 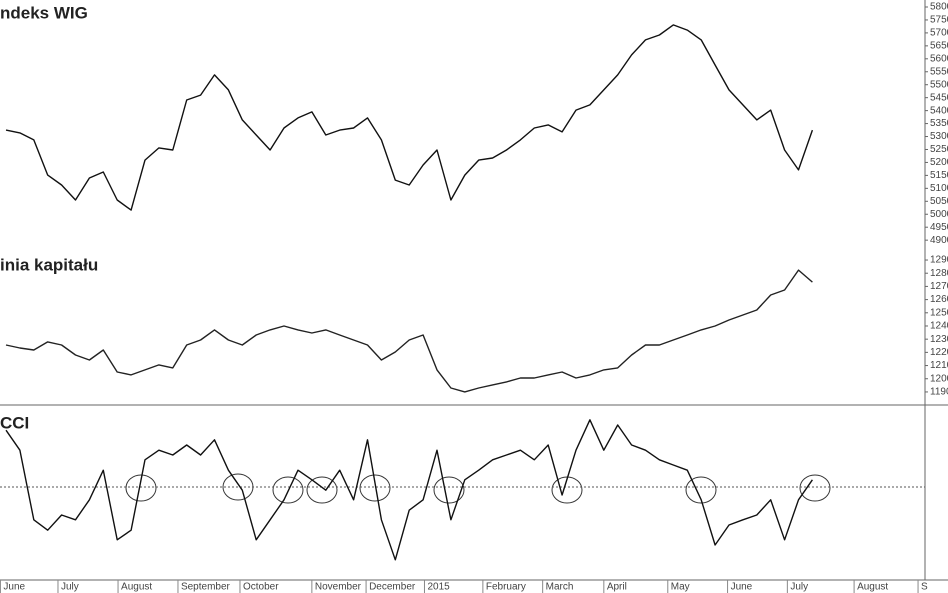 What do you see at coordinates (939, 201) in the screenshot?
I see `y-tick-label: 50500` at bounding box center [939, 201].